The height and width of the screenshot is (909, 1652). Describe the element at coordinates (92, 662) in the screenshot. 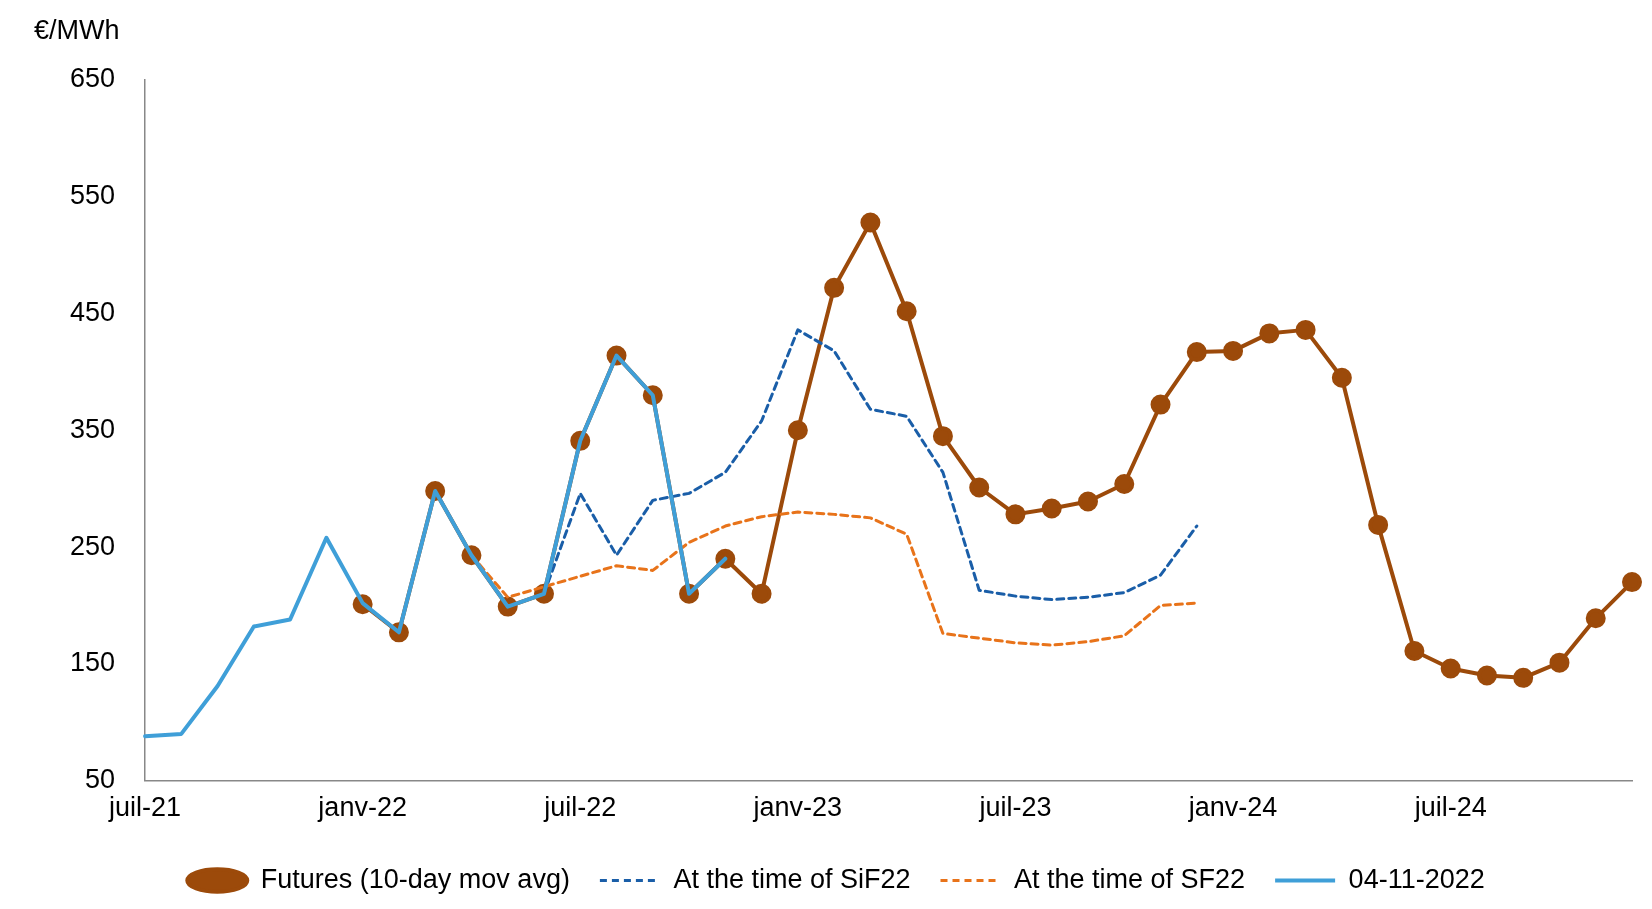

I see `y-tick-label: 150` at that location.